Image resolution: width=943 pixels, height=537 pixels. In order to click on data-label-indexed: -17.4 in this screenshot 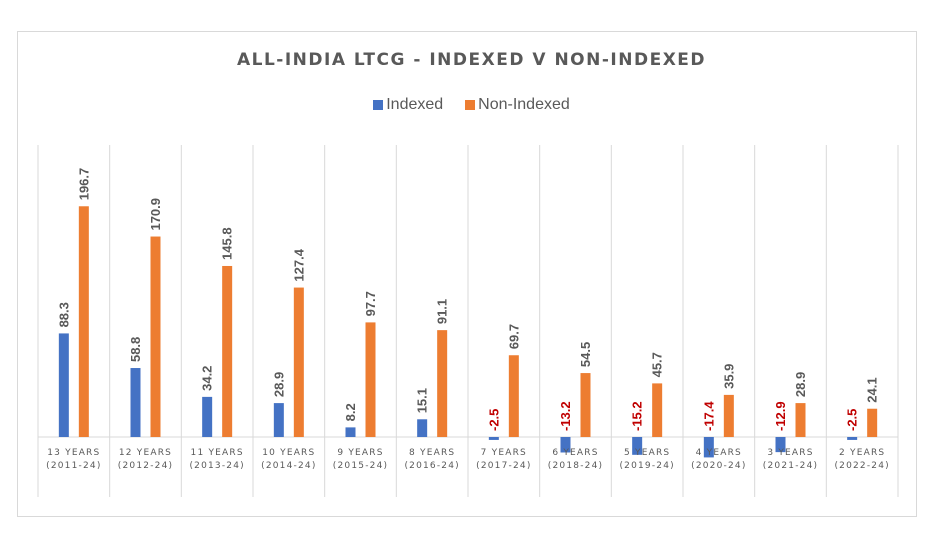, I will do `click(708, 416)`.